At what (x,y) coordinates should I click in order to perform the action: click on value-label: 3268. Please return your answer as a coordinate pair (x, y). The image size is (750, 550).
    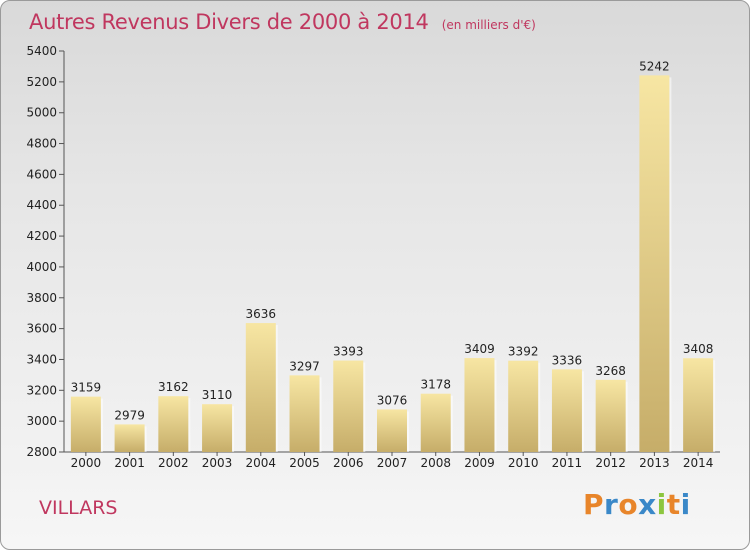
    Looking at the image, I should click on (610, 371).